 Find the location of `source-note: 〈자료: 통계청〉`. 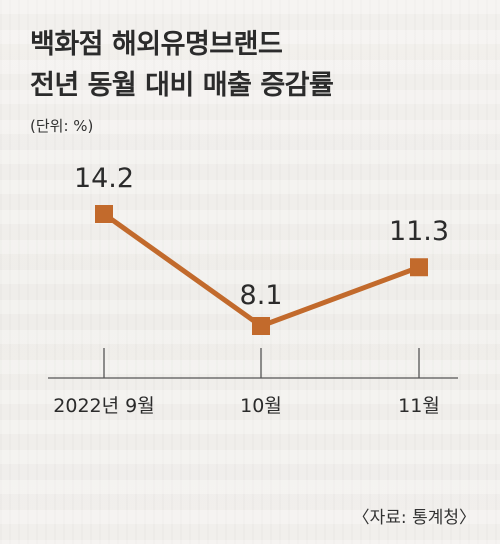

source-note: 〈자료: 통계청〉 is located at coordinates (414, 518).